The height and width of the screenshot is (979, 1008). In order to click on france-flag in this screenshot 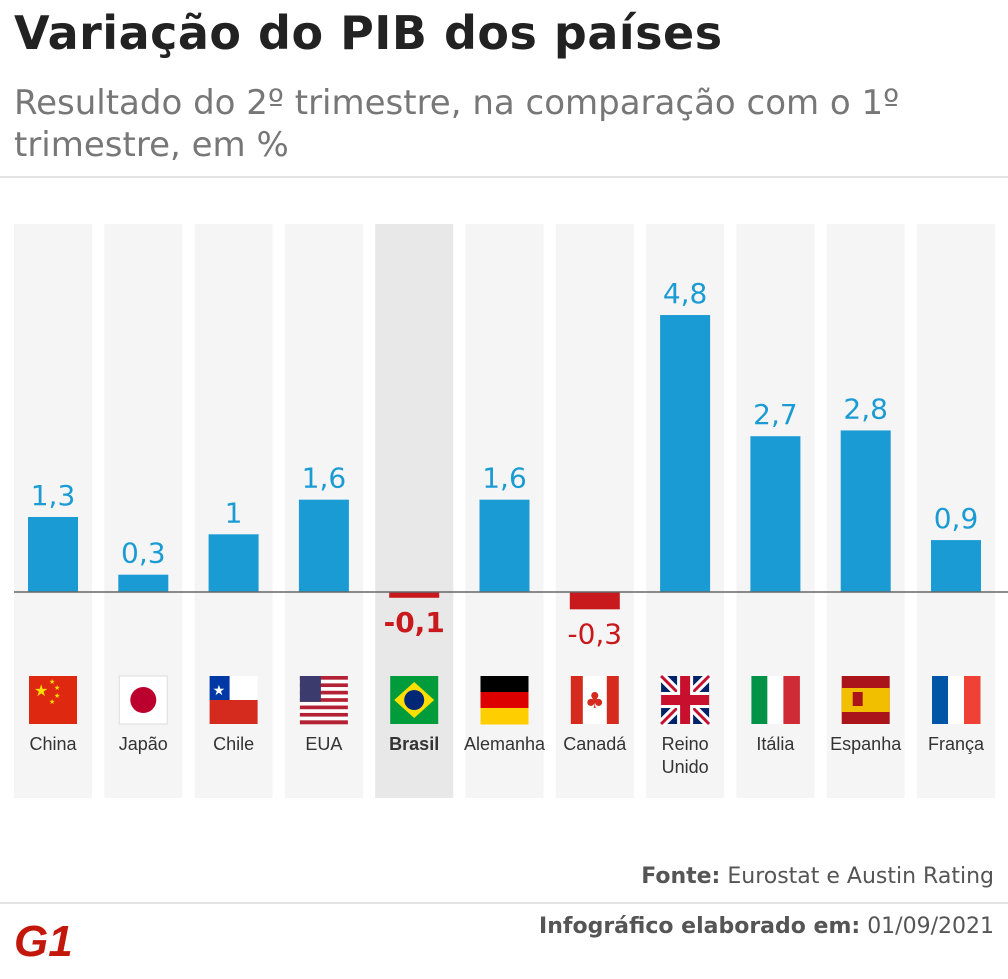, I will do `click(956, 700)`.